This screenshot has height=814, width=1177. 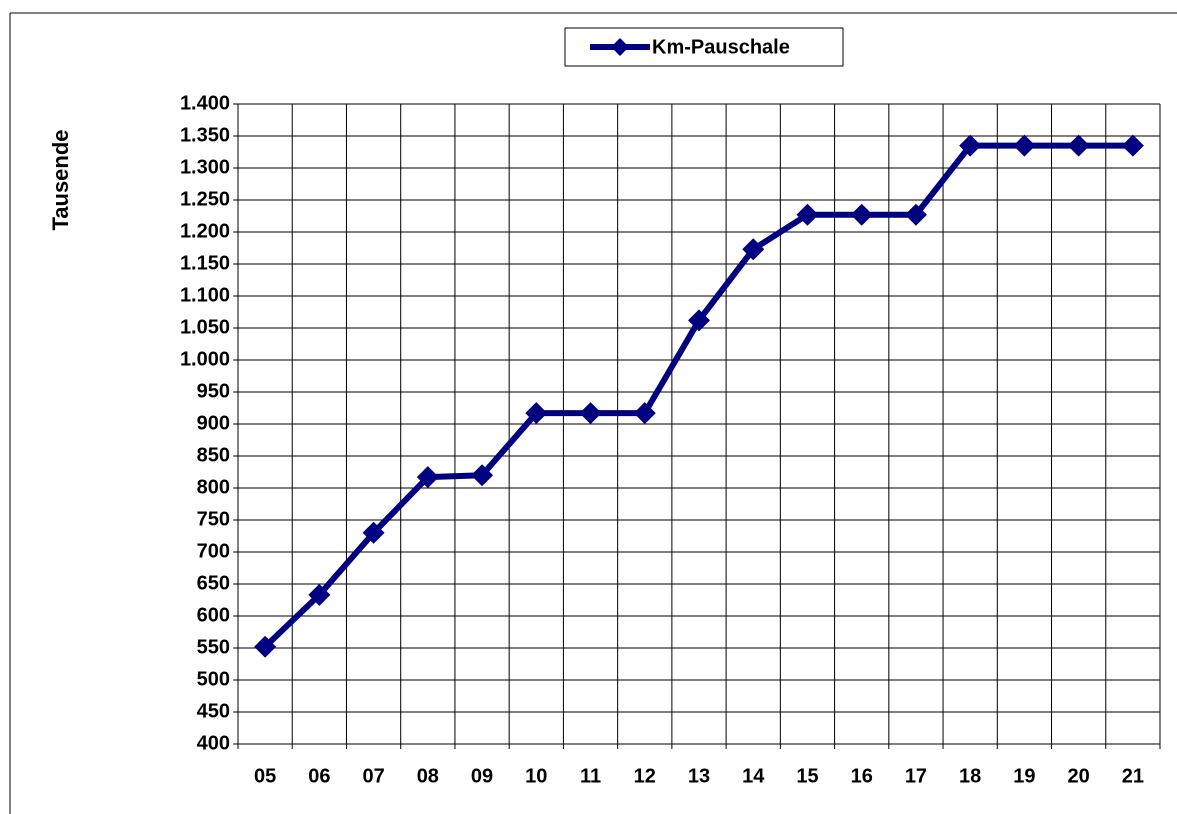 What do you see at coordinates (213, 519) in the screenshot?
I see `y-tick-label: 750` at bounding box center [213, 519].